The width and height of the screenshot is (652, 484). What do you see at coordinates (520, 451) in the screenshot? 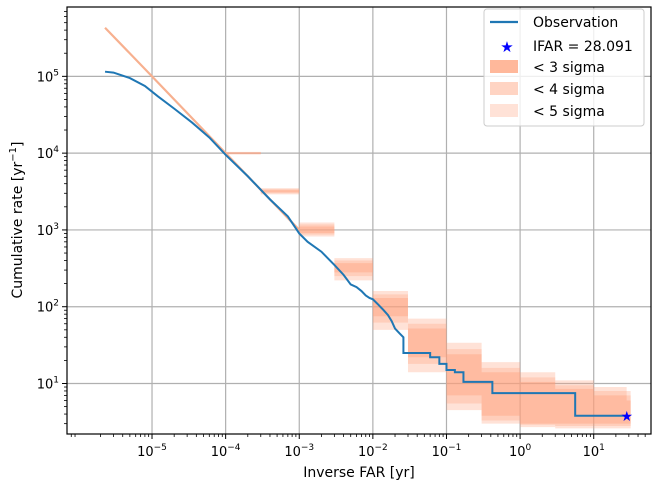
I see `x-tick-label-5: 10⁰` at bounding box center [520, 451].